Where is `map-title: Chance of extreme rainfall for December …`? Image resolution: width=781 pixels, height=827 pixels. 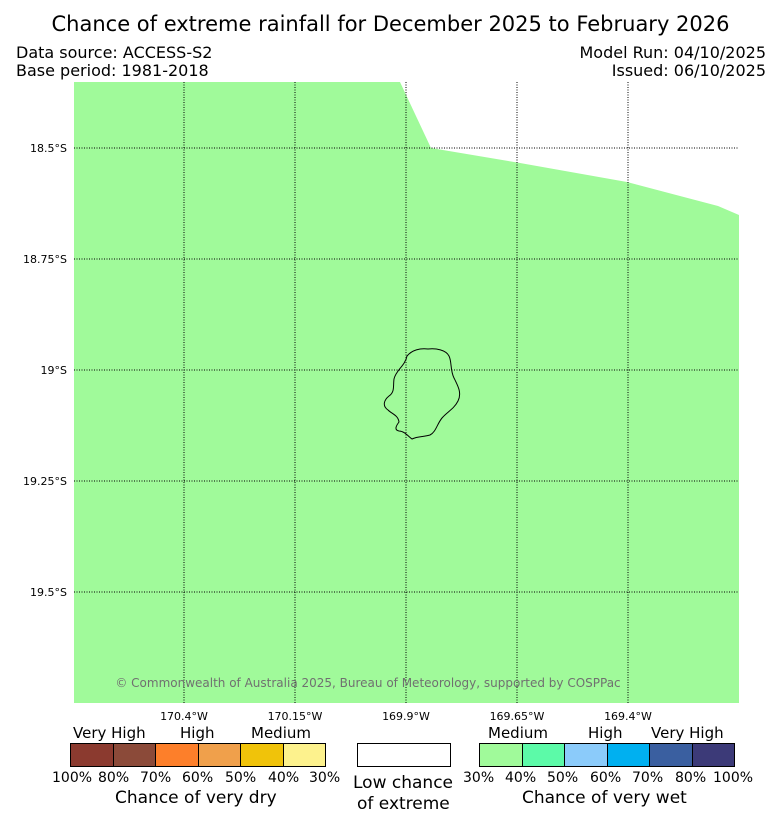 map-title: Chance of extreme rainfall for December … is located at coordinates (390, 24).